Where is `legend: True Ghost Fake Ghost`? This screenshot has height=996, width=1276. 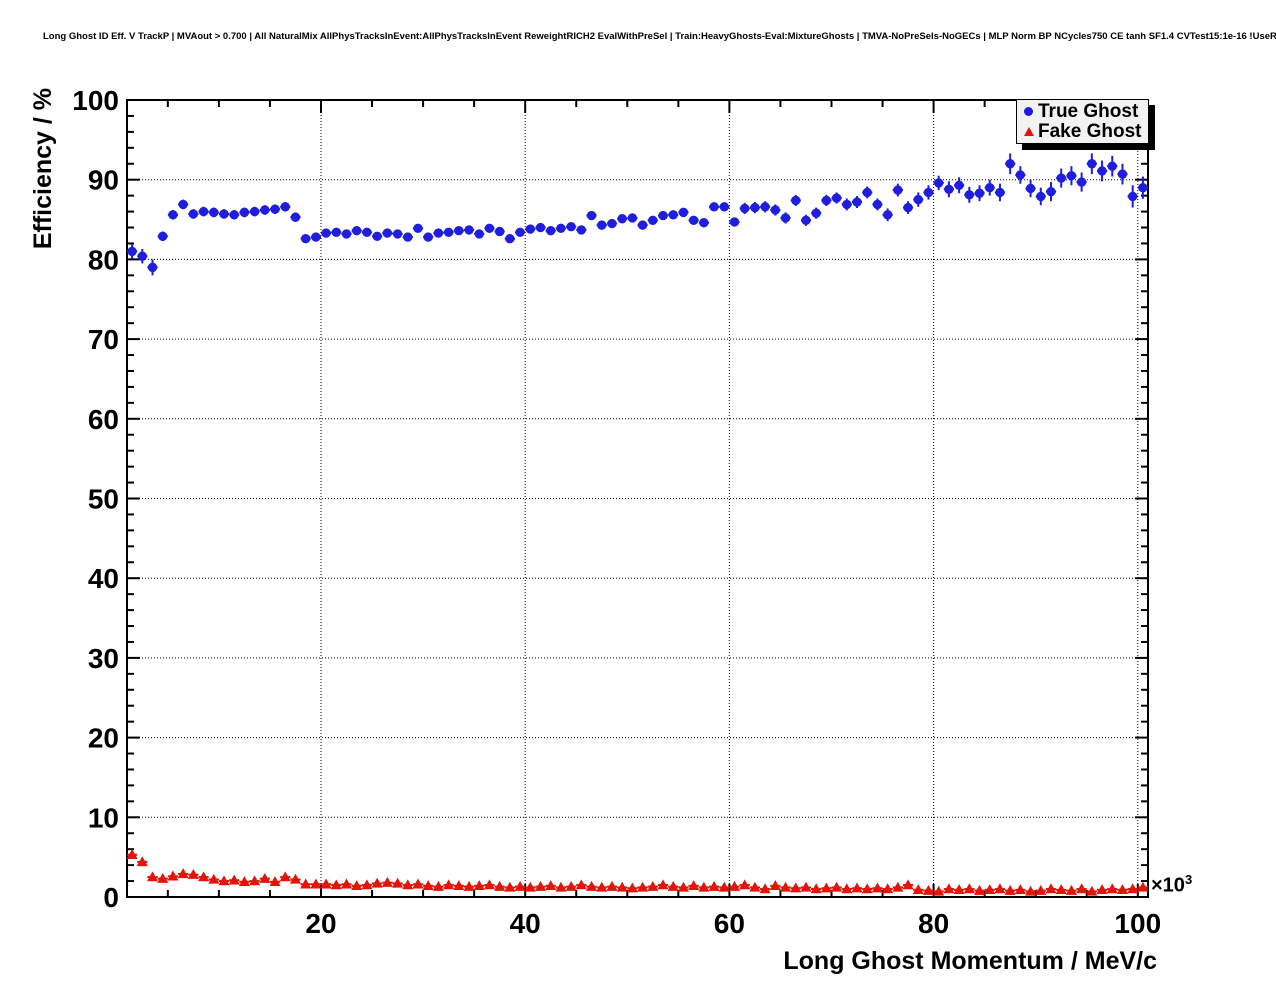
legend: True Ghost Fake Ghost is located at coordinates (1082, 121).